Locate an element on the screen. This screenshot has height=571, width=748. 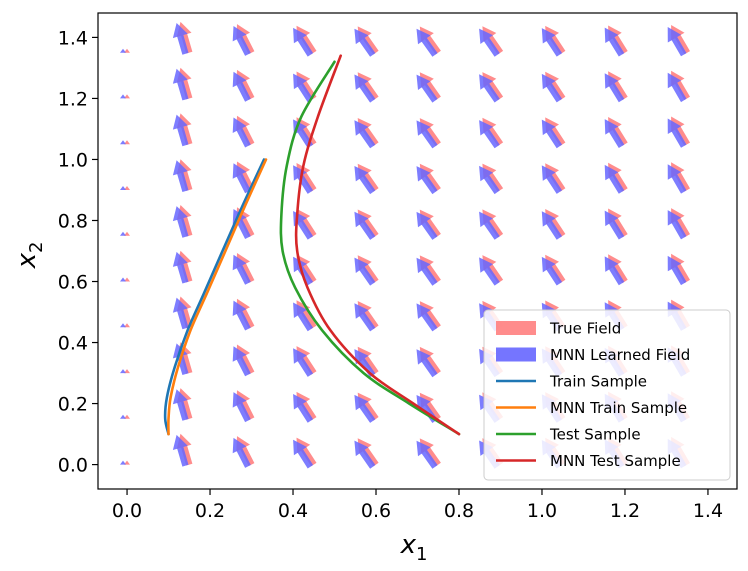
x-axis-label: x1 is located at coordinates (414, 547).